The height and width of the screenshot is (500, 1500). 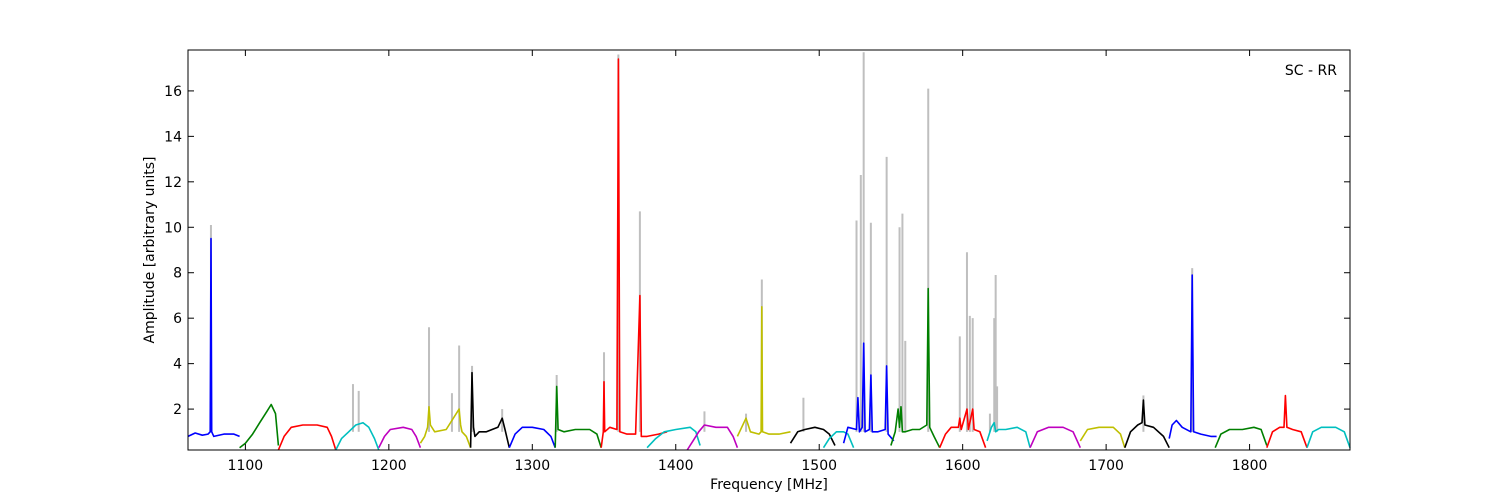 What do you see at coordinates (173, 137) in the screenshot?
I see `y-tick-label: 14` at bounding box center [173, 137].